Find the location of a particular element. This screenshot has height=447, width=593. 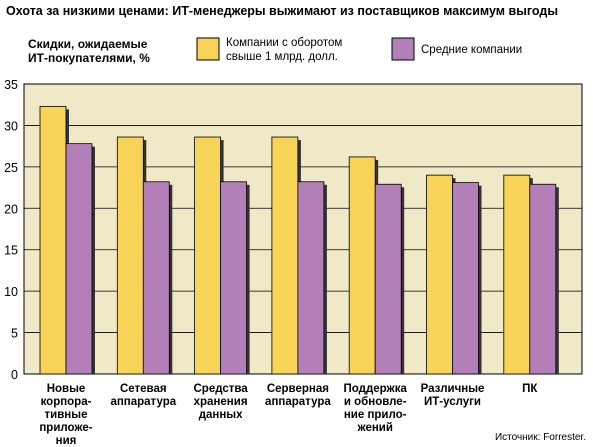

y-tick-label: 5 is located at coordinates (14, 334).